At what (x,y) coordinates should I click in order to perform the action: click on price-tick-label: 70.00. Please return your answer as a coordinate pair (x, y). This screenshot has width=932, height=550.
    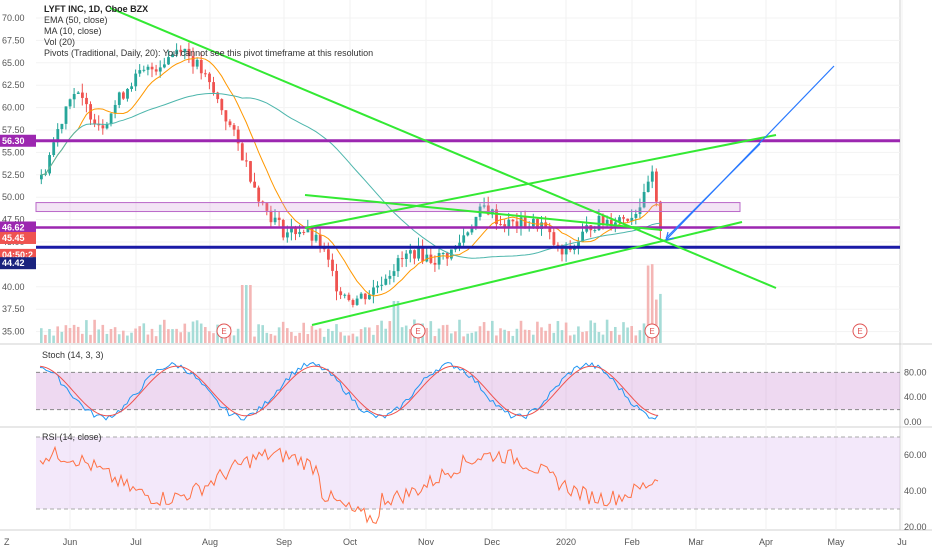
    Looking at the image, I should click on (13, 18).